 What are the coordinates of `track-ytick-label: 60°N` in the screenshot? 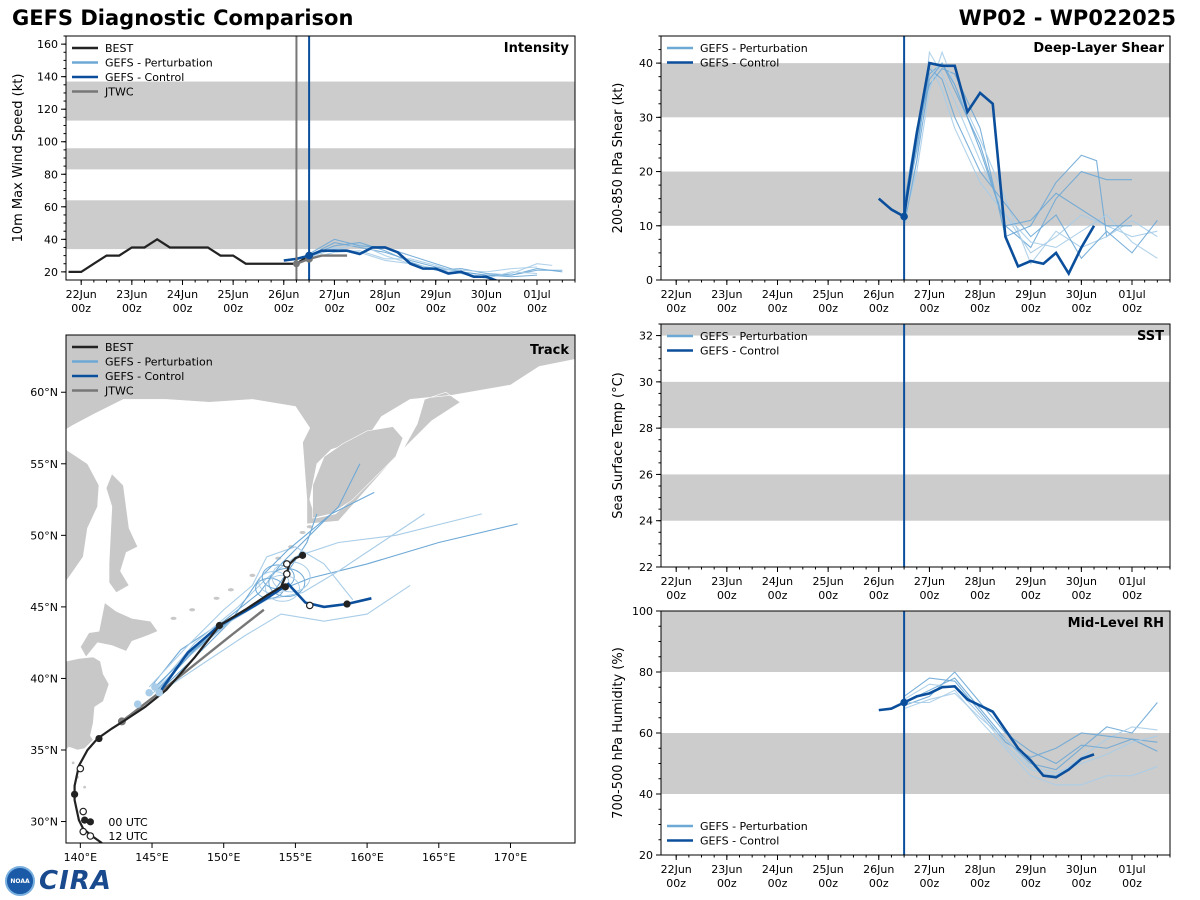 It's located at (44, 392).